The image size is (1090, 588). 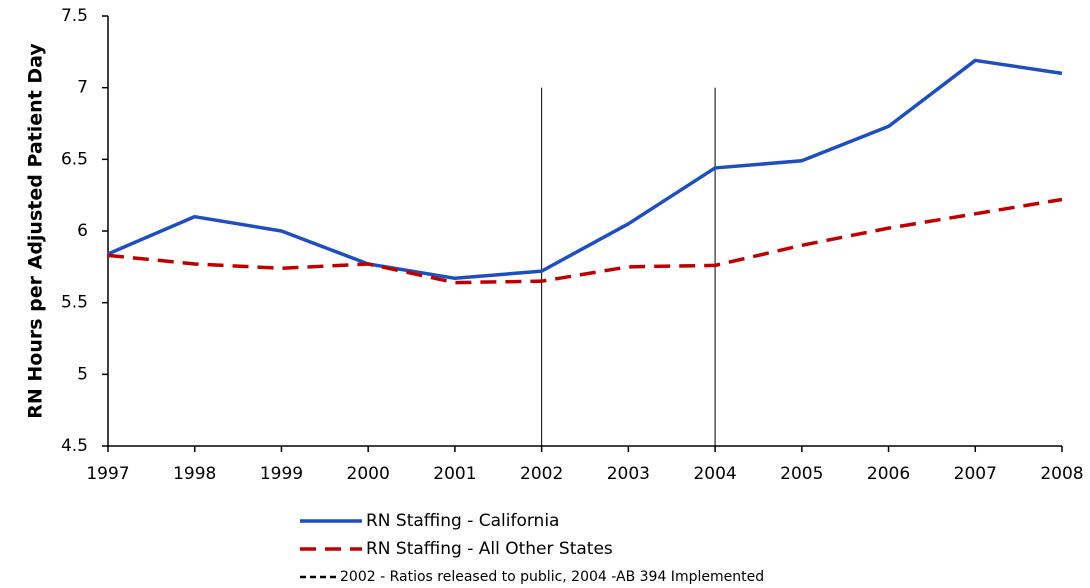 I want to click on y-tick-label: 6, so click(x=82, y=231).